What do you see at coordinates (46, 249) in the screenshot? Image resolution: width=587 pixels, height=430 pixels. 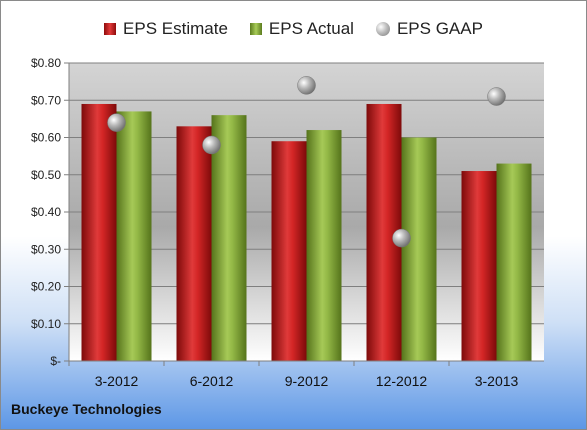 I see `y-tick-label: $0.30` at bounding box center [46, 249].